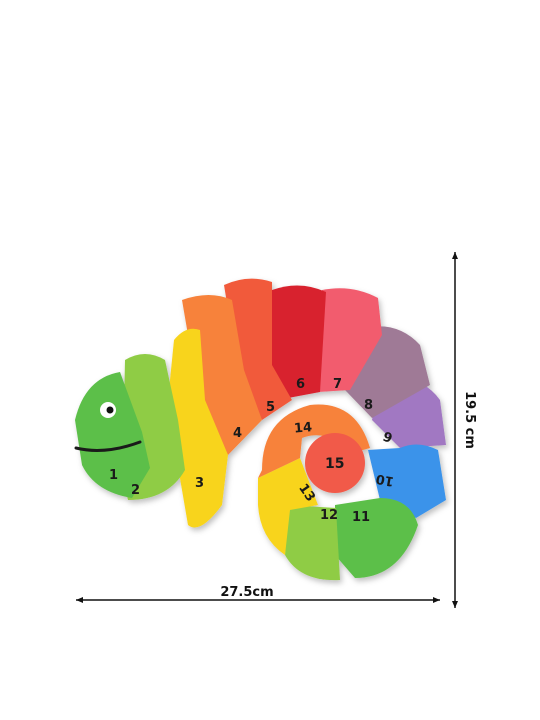 The image size is (540, 720). What do you see at coordinates (108, 446) in the screenshot?
I see `mouth-line` at bounding box center [108, 446].